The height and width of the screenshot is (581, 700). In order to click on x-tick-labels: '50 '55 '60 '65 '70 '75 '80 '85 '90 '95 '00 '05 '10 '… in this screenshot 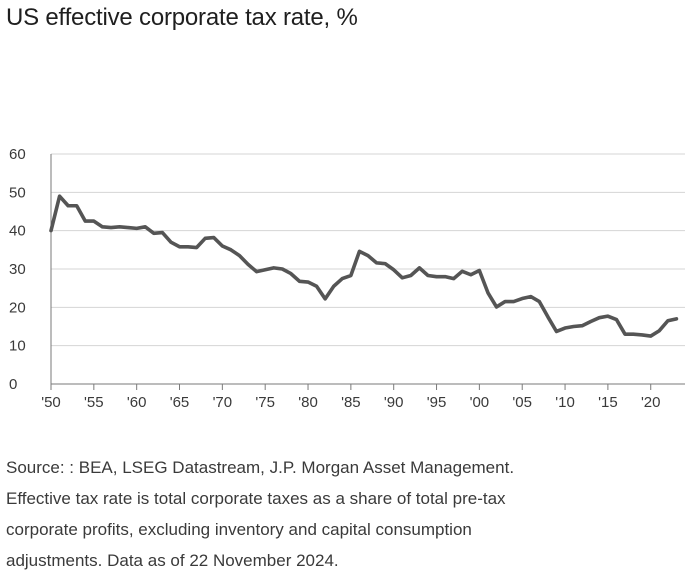, I will do `click(350, 402)`.